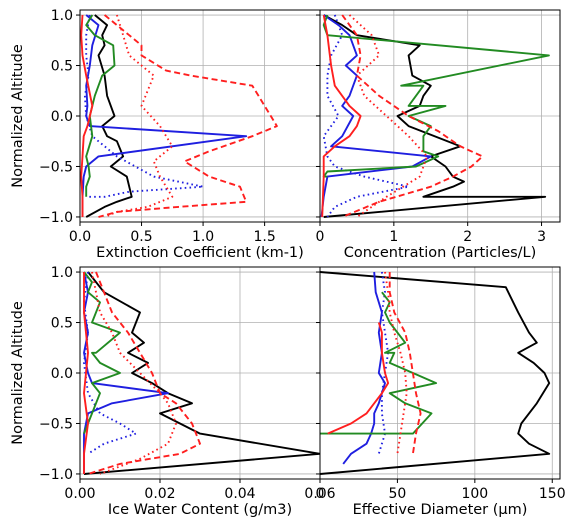 This screenshot has height=524, width=569. What do you see at coordinates (18, 116) in the screenshot?
I see `y-axis-label-top: Normalized Altitude` at bounding box center [18, 116].